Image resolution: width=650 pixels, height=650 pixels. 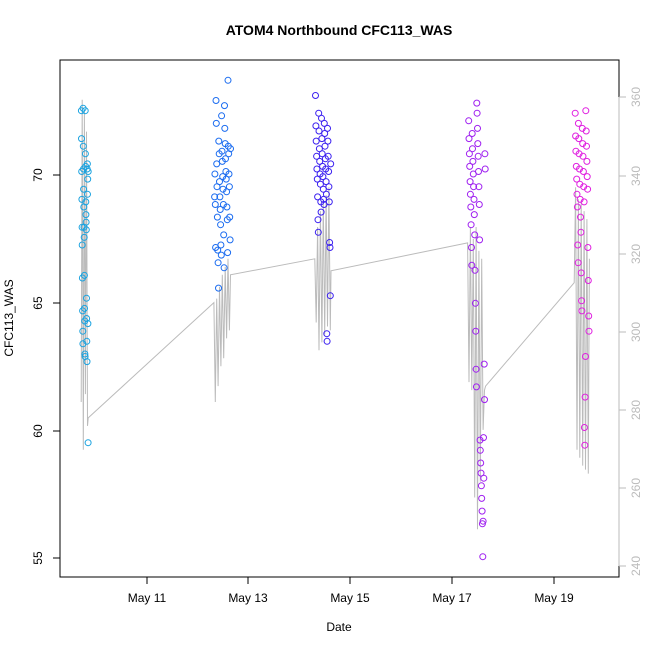 I want to click on y2-tick-label: 260, so click(x=636, y=488).